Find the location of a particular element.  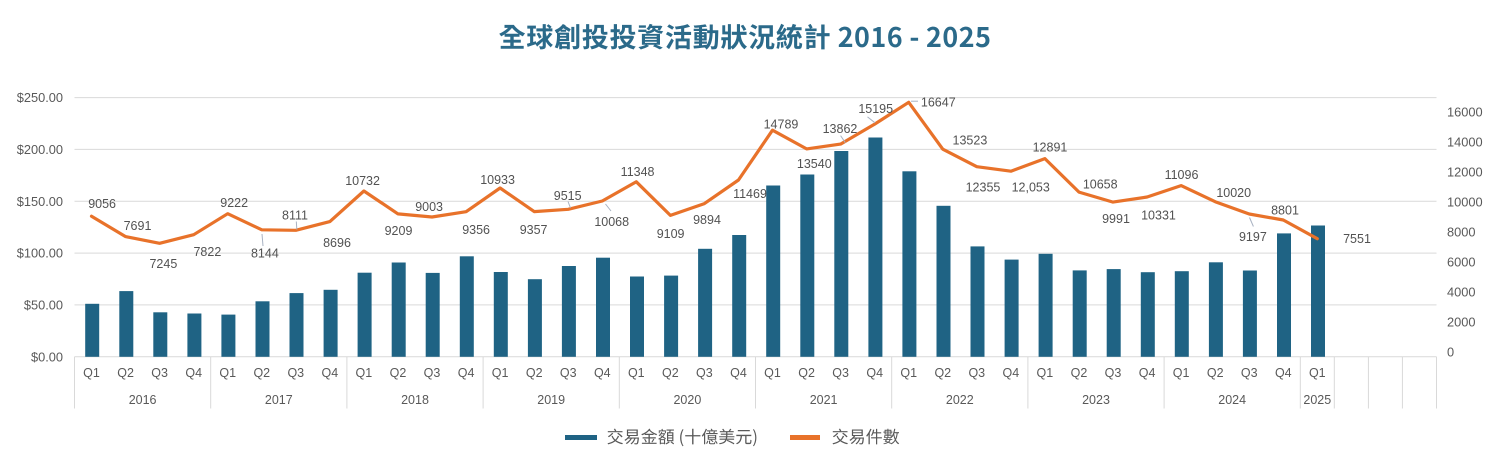

svg-text: 9991 is located at coordinates (1116, 219).